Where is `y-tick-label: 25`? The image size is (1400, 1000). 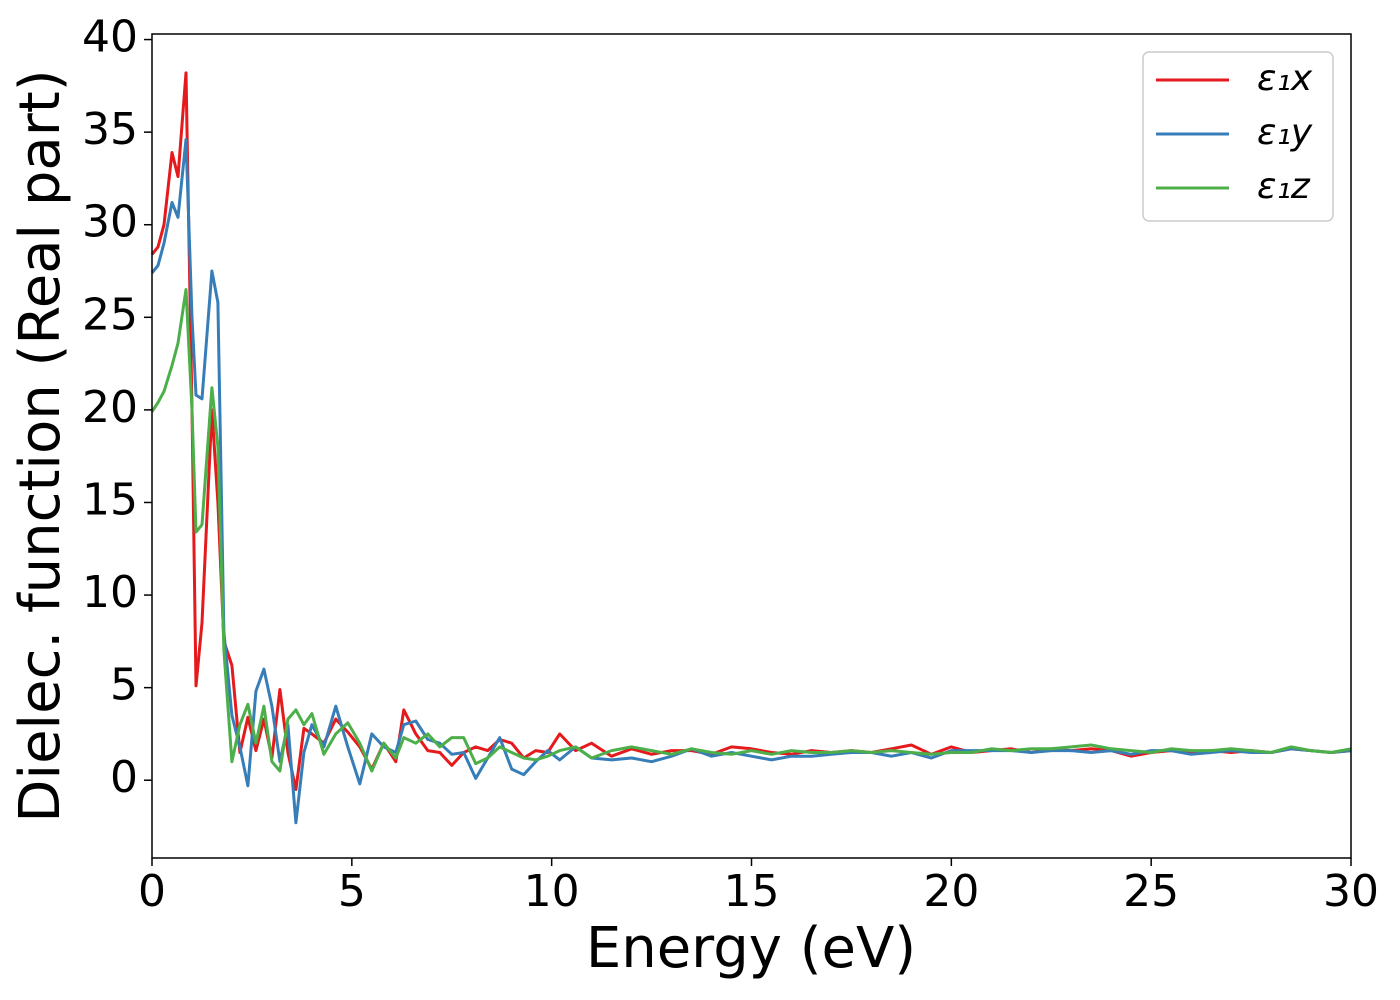 y-tick-label: 25 is located at coordinates (110, 314).